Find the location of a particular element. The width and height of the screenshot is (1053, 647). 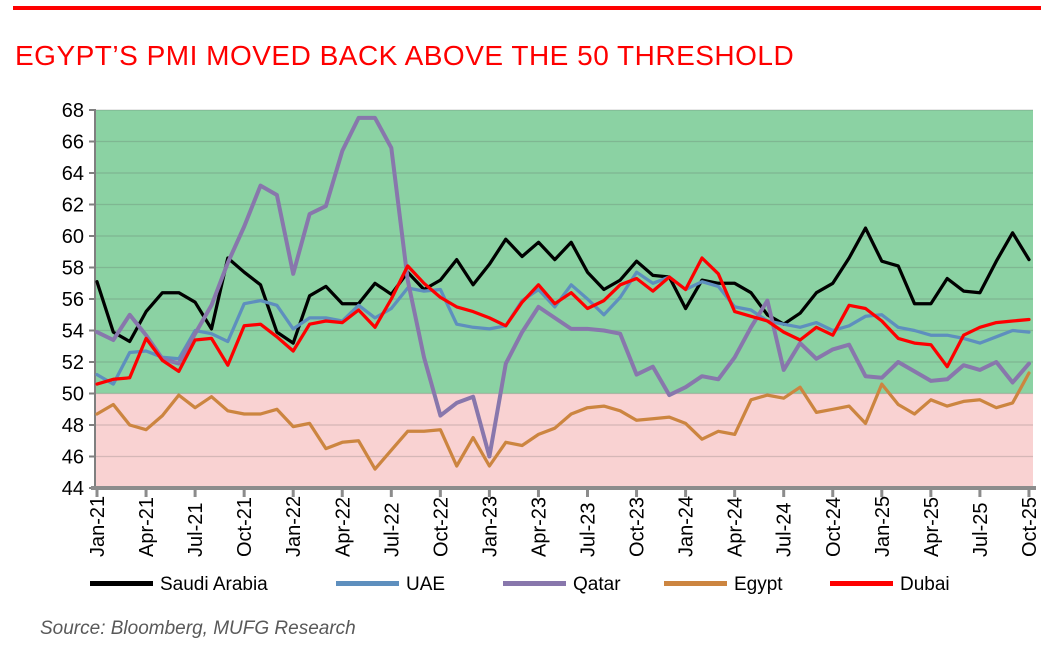

x-tick-label-group: Jan-24 is located at coordinates (687, 526).